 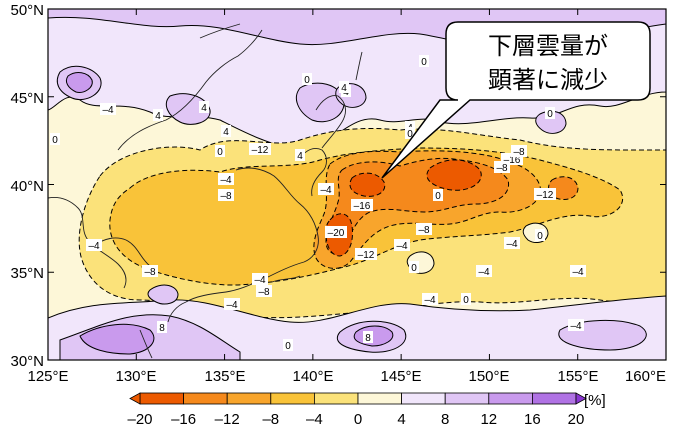 What do you see at coordinates (312, 376) in the screenshot?
I see `lon-label: 140°E` at bounding box center [312, 376].